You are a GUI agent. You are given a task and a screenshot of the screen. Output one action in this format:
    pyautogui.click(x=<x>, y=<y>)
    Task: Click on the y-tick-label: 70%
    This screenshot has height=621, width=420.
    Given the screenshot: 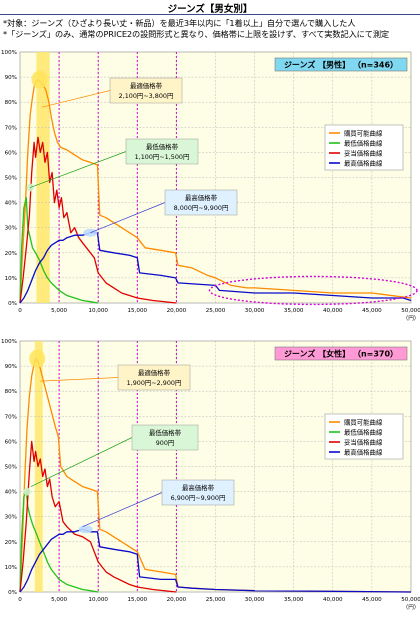 What is the action you would take?
    pyautogui.click(x=11, y=128)
    